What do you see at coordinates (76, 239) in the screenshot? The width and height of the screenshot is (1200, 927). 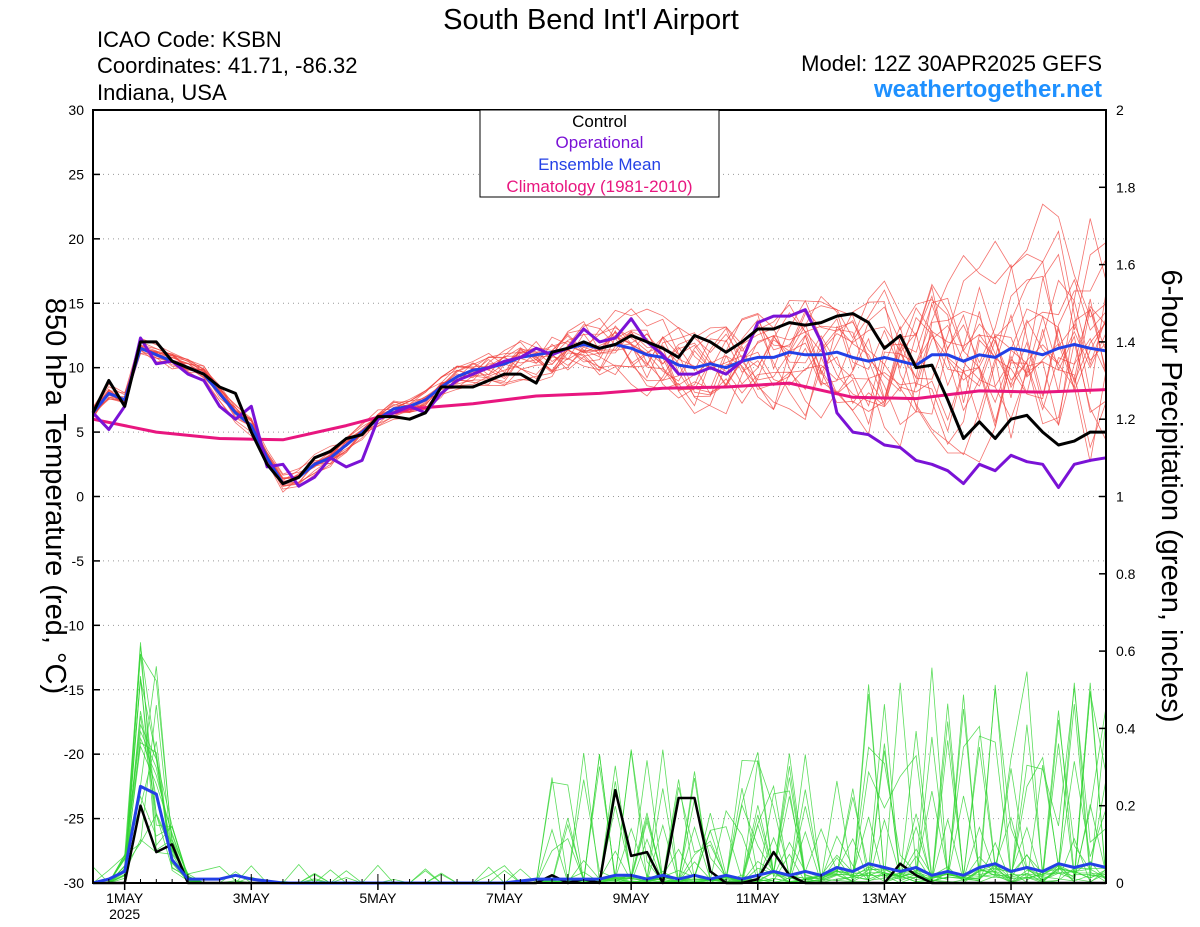 I see `y-tick-label: 20` at bounding box center [76, 239].